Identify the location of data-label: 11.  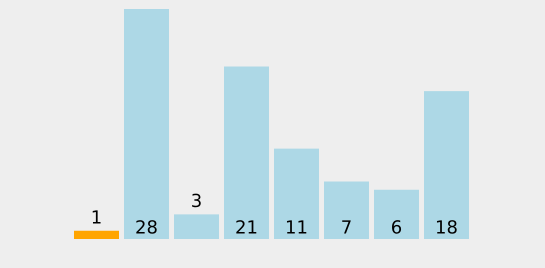
(296, 228).